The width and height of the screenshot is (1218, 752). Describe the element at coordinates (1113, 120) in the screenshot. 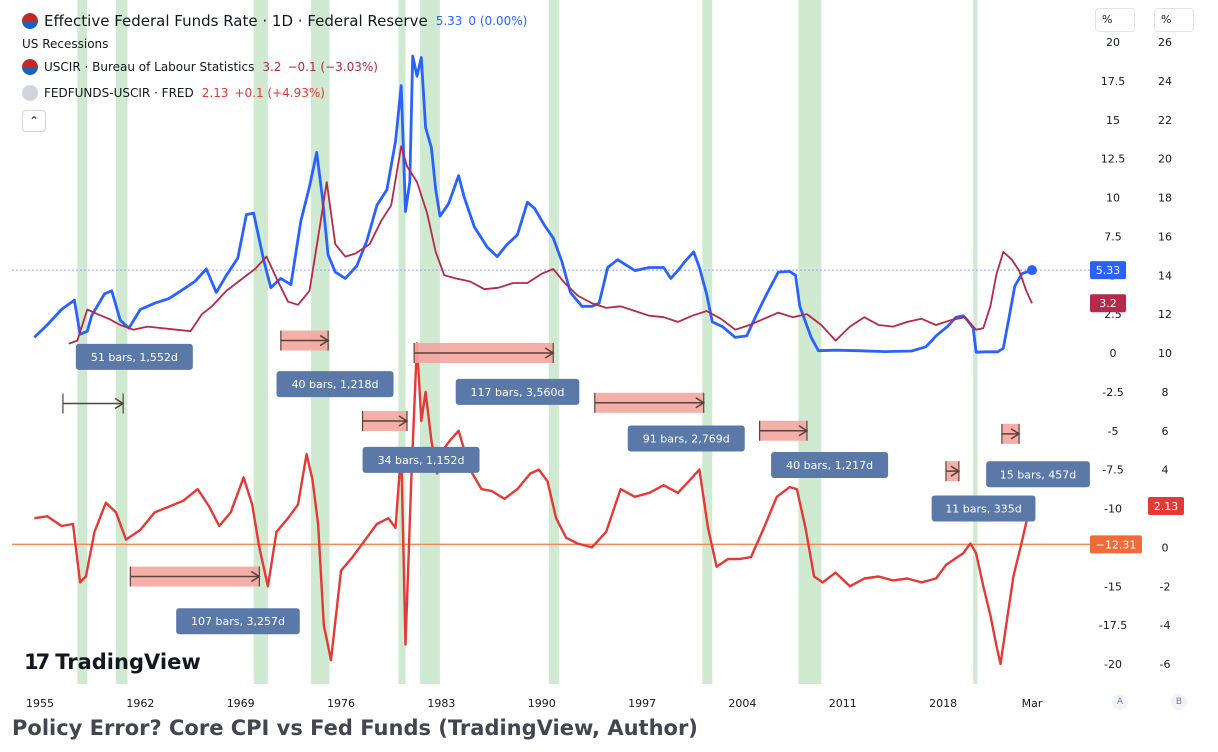

I see `axis-a-tick-label: 15` at that location.